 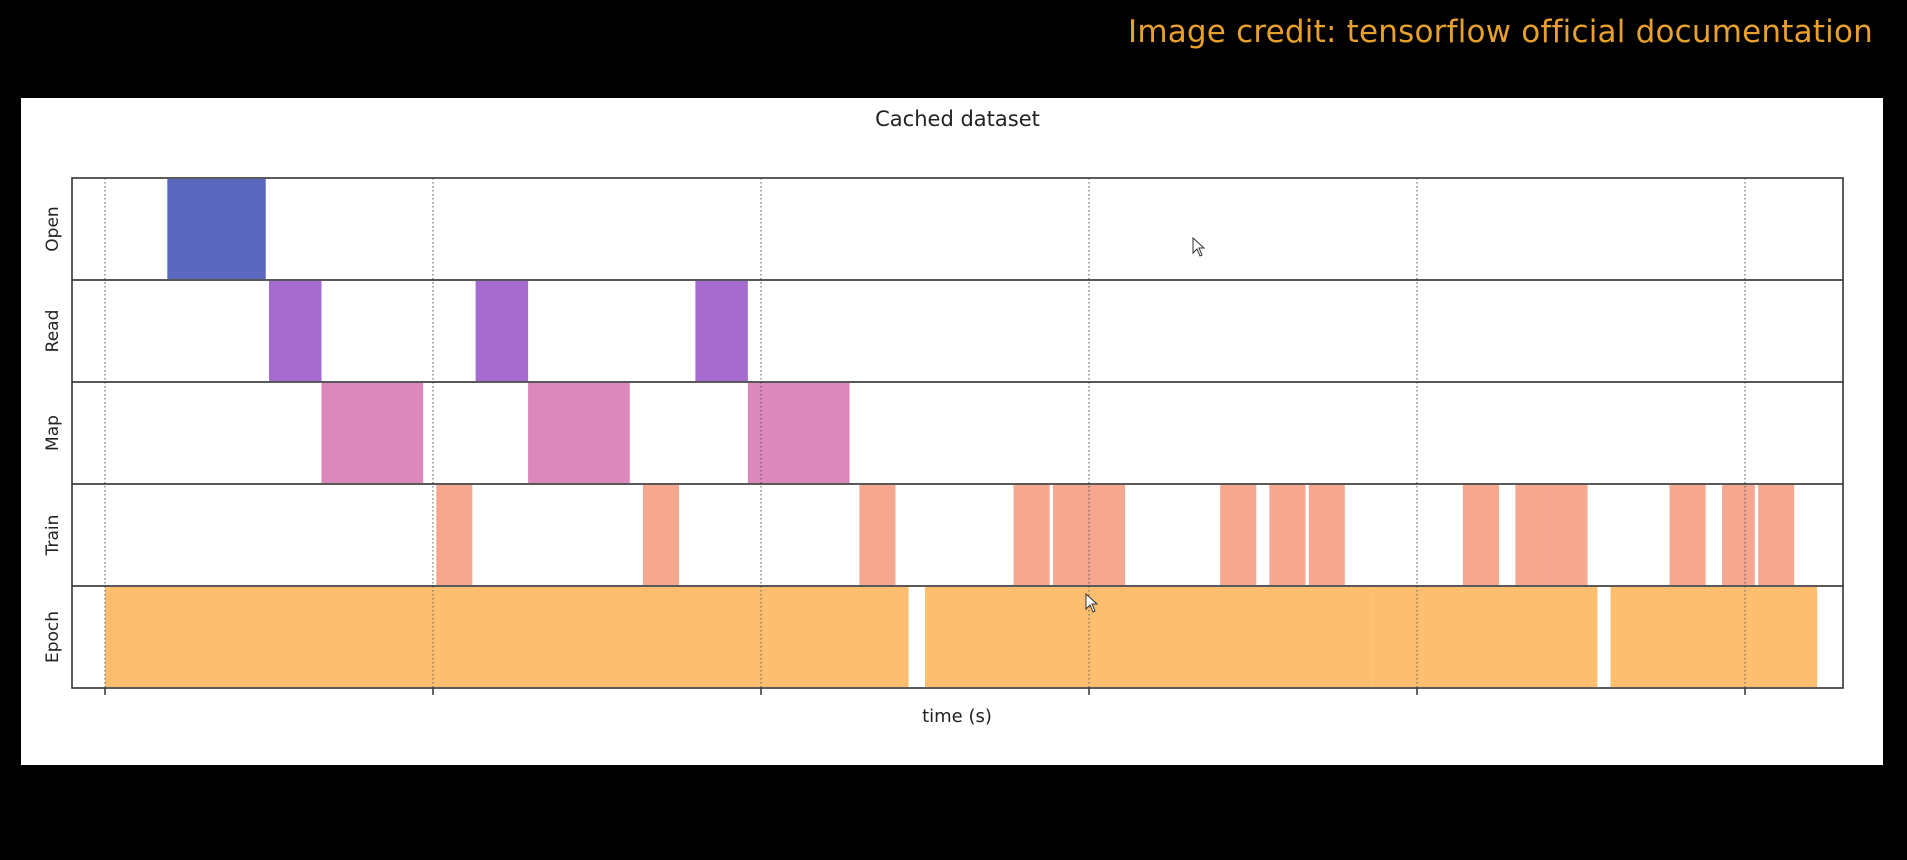 I want to click on x-axis-label: time (s), so click(x=957, y=716).